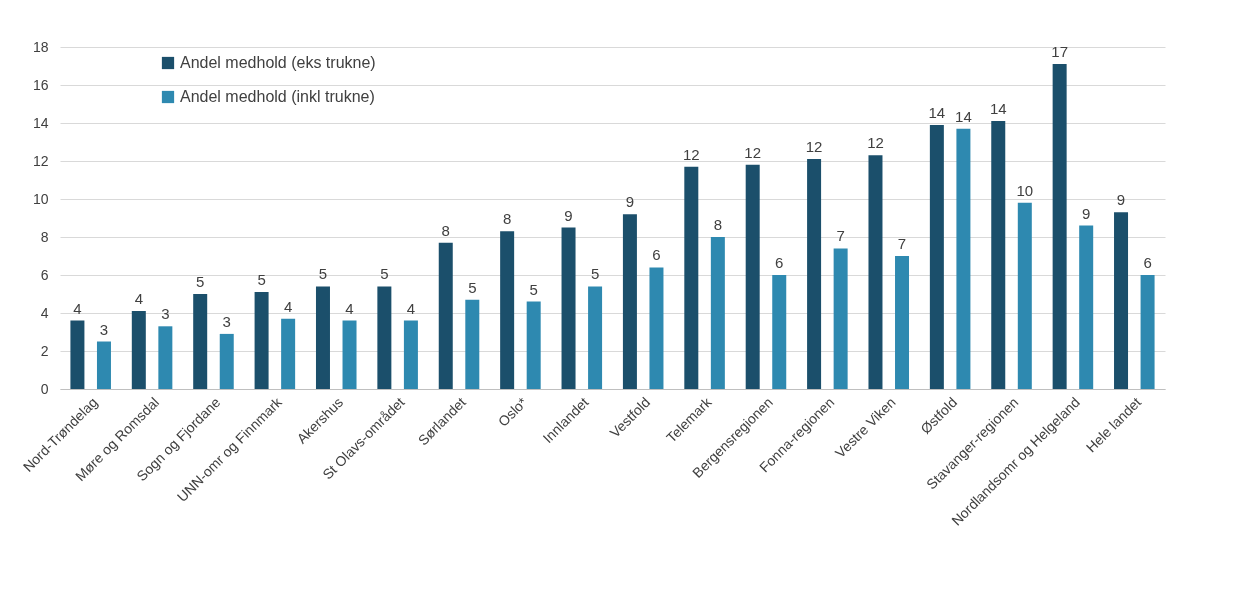 The height and width of the screenshot is (595, 1239). I want to click on y-tick-label: 0, so click(44, 388).